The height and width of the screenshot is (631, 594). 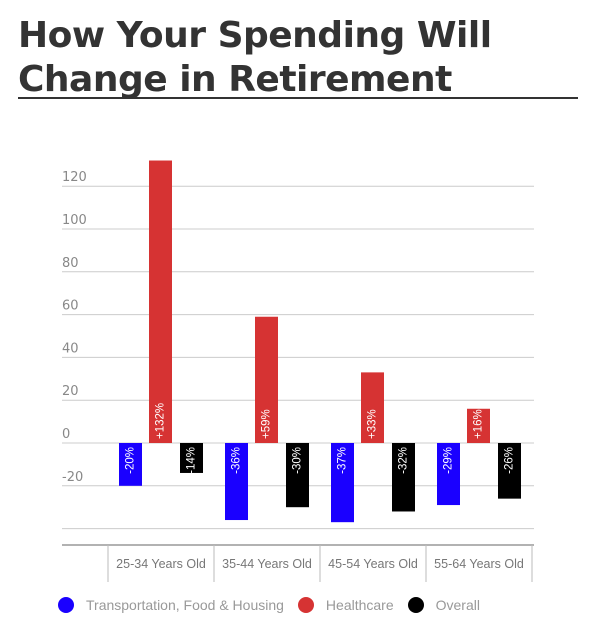 I want to click on legend-label: Healthcare, so click(x=359, y=605).